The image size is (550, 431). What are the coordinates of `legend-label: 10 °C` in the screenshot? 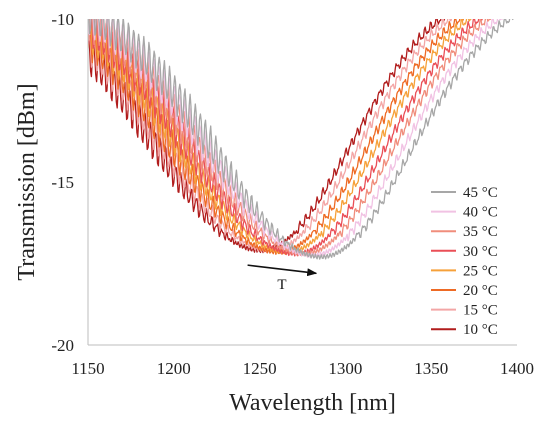 It's located at (480, 330).